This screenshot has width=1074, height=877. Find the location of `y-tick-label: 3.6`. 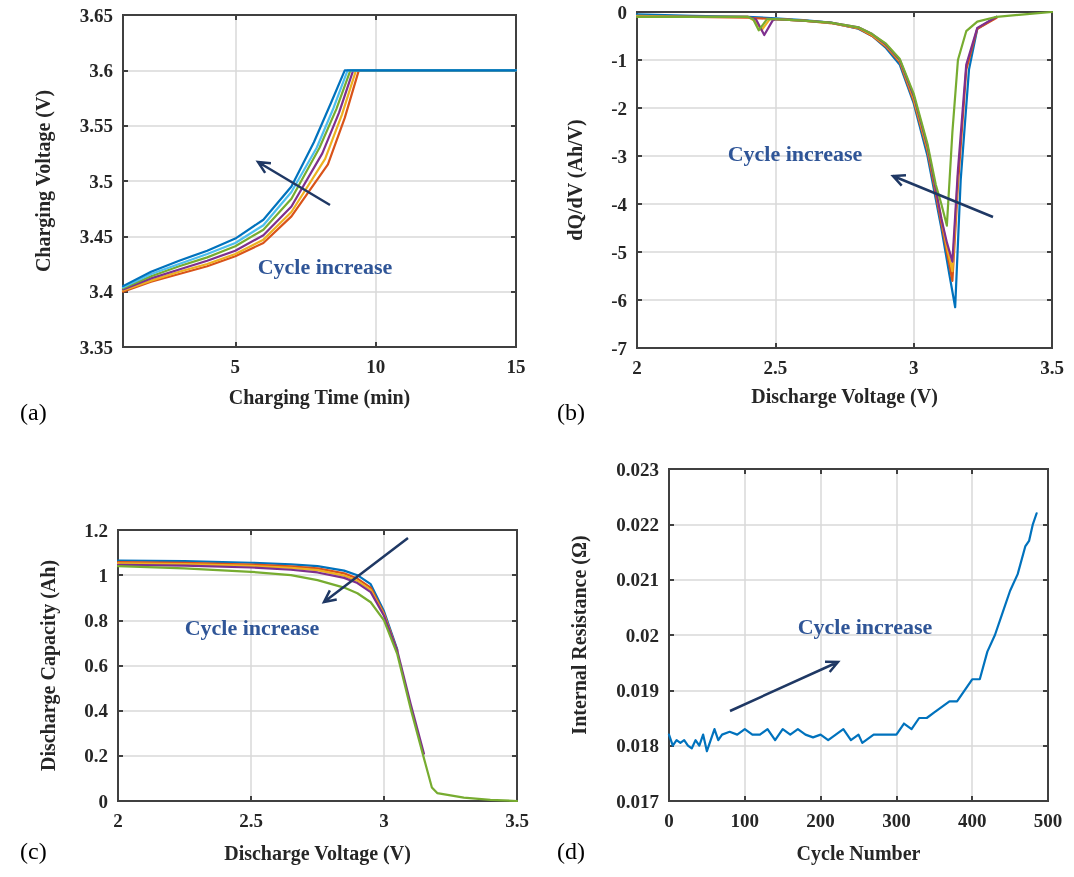

y-tick-label: 3.6 is located at coordinates (101, 70).